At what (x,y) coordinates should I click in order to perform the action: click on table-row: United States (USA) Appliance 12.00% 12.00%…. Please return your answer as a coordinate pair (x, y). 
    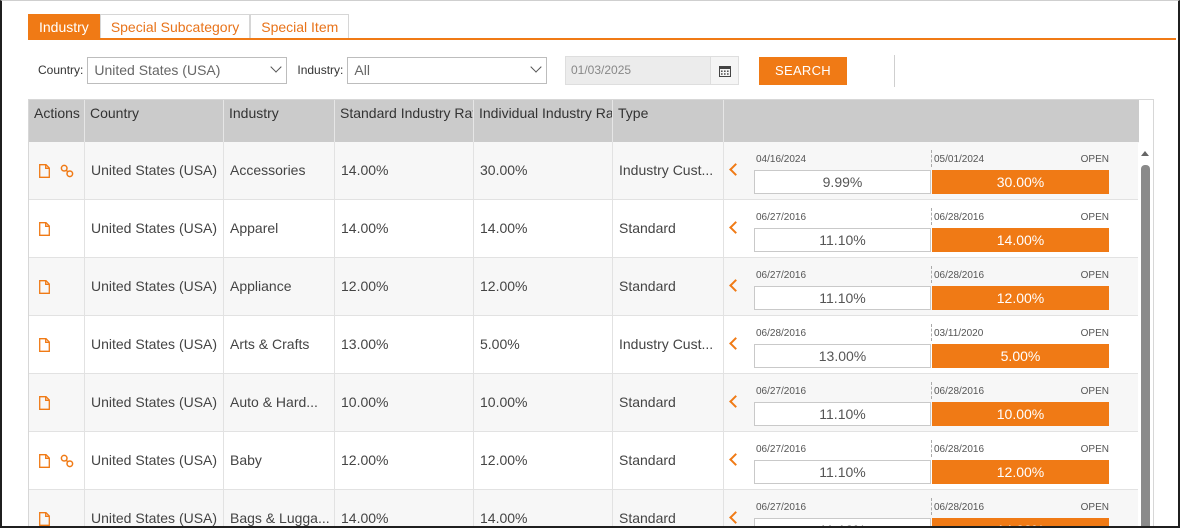
    Looking at the image, I should click on (584, 287).